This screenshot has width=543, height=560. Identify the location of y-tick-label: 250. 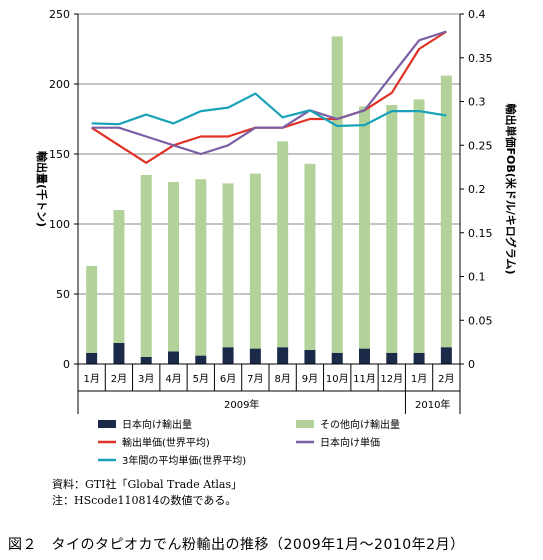
(59, 14).